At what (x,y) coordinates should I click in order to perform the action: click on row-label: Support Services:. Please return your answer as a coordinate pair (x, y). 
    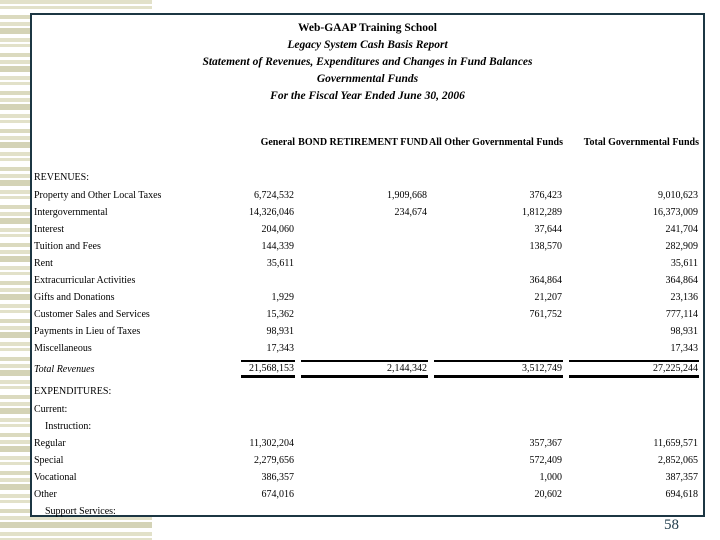
    Looking at the image, I should click on (80, 511).